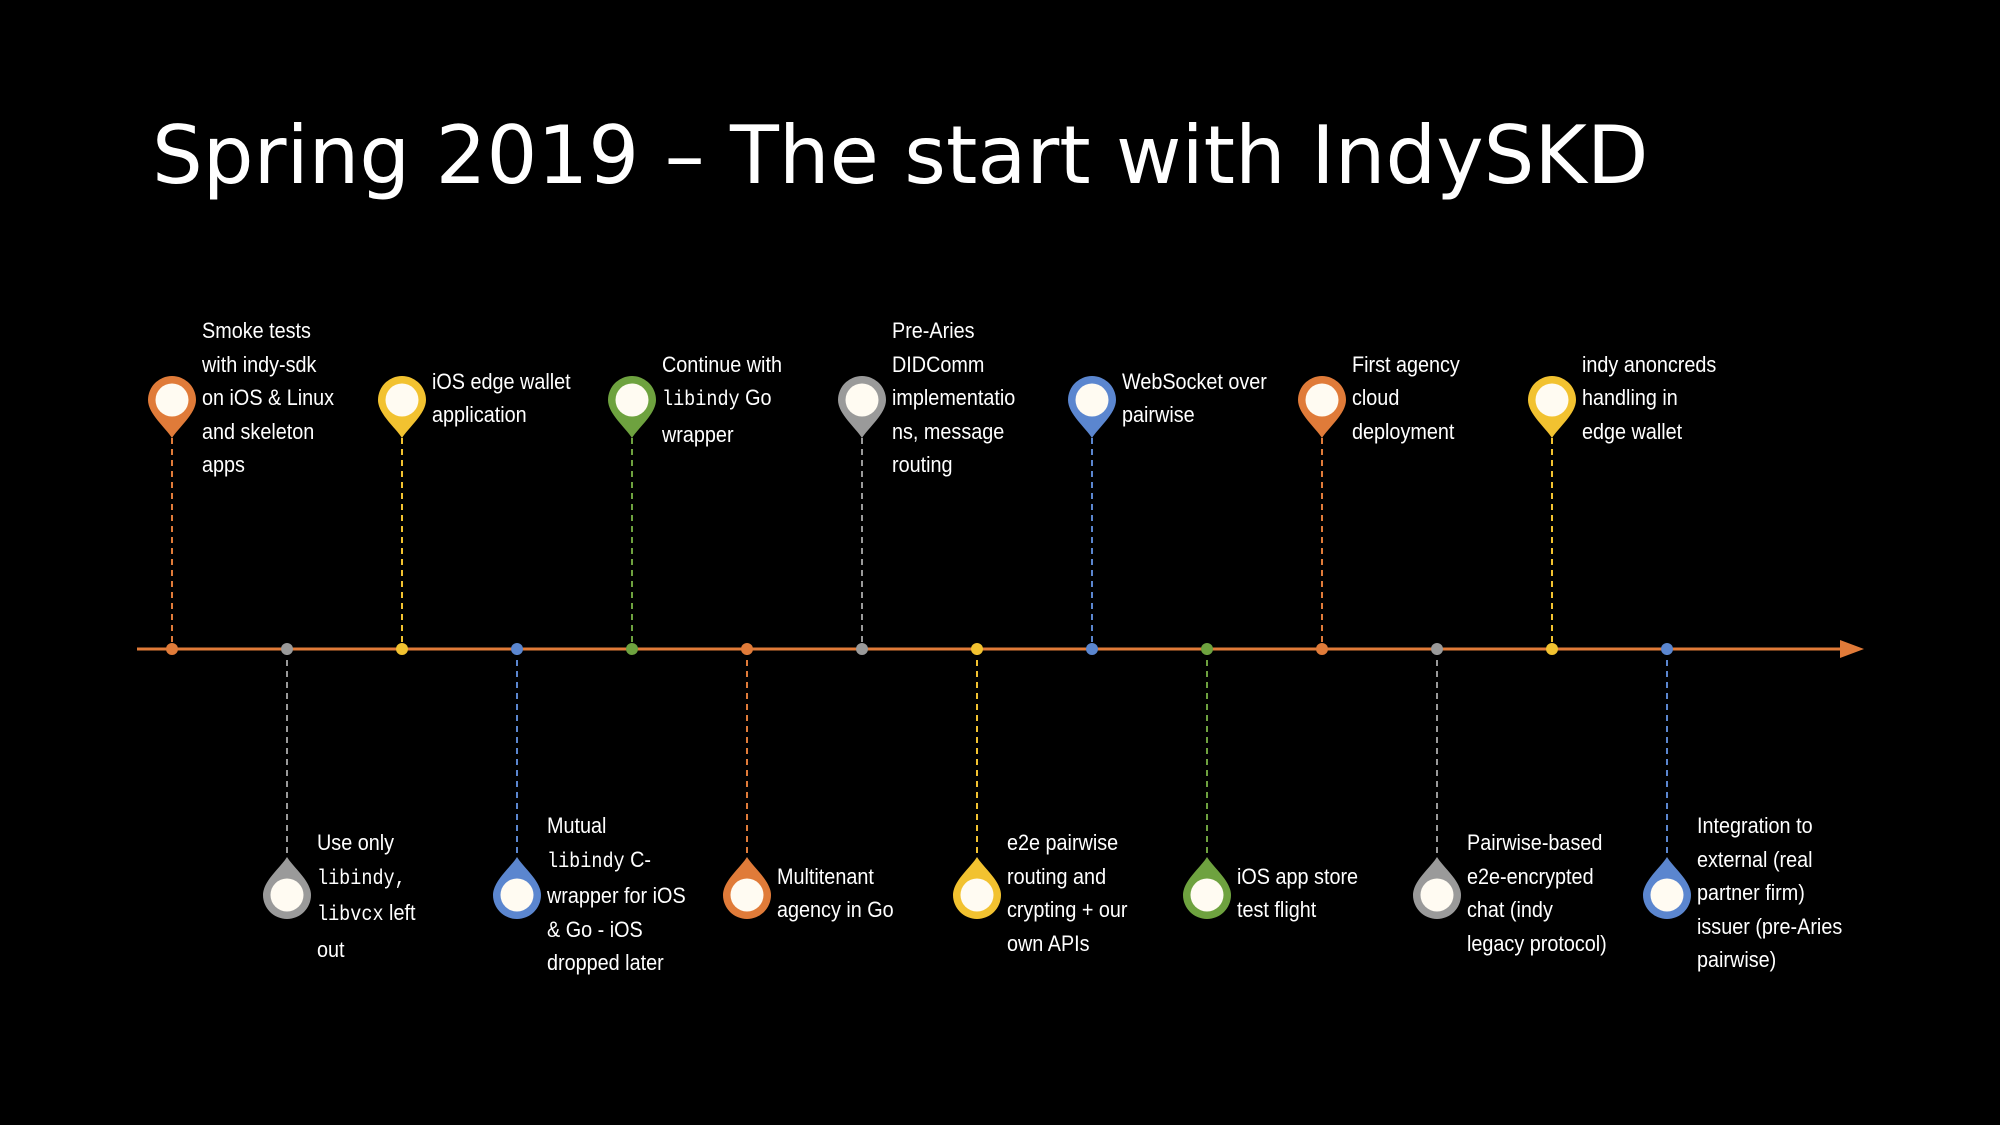  I want to click on event-label-line: Use only, so click(391, 843).